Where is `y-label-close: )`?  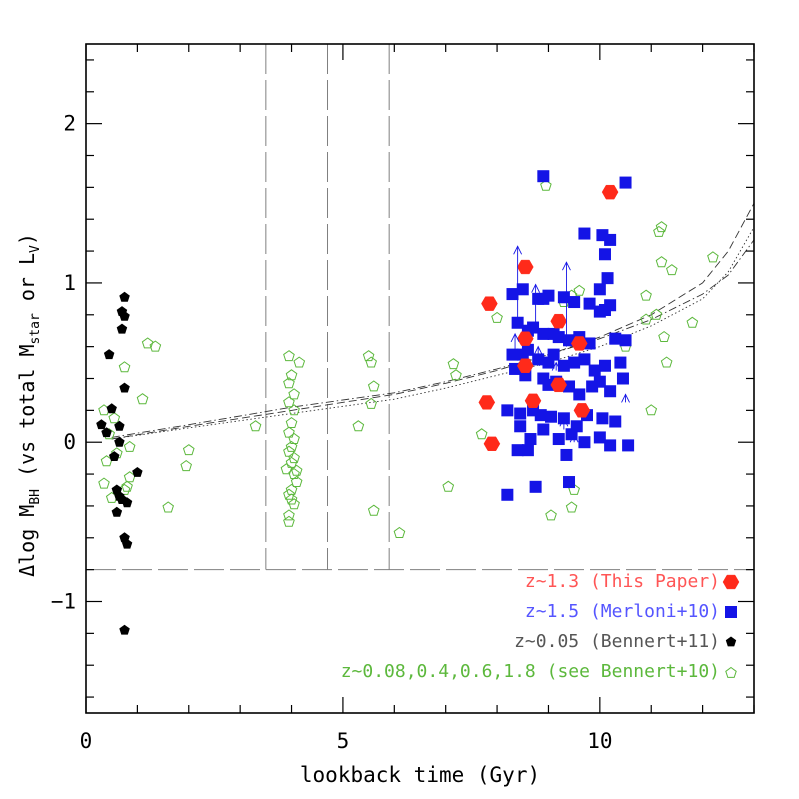
y-label-close: ) is located at coordinates (27, 239).